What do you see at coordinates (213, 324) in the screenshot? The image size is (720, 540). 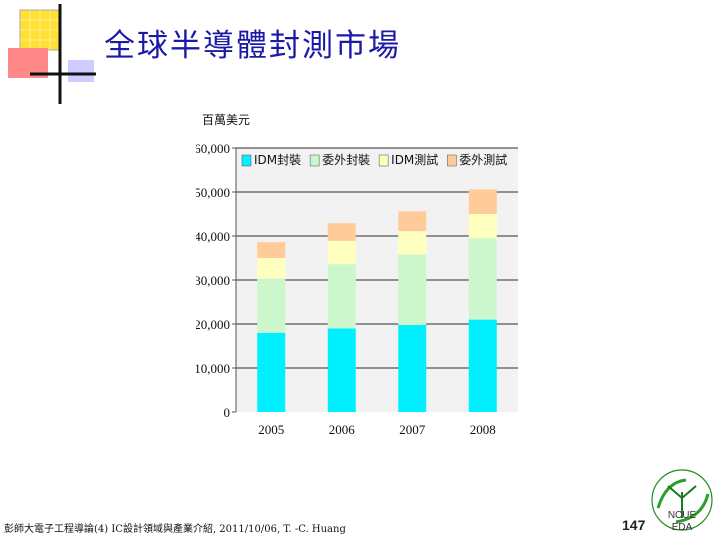 I see `y-tick-label: 20,000` at bounding box center [213, 324].